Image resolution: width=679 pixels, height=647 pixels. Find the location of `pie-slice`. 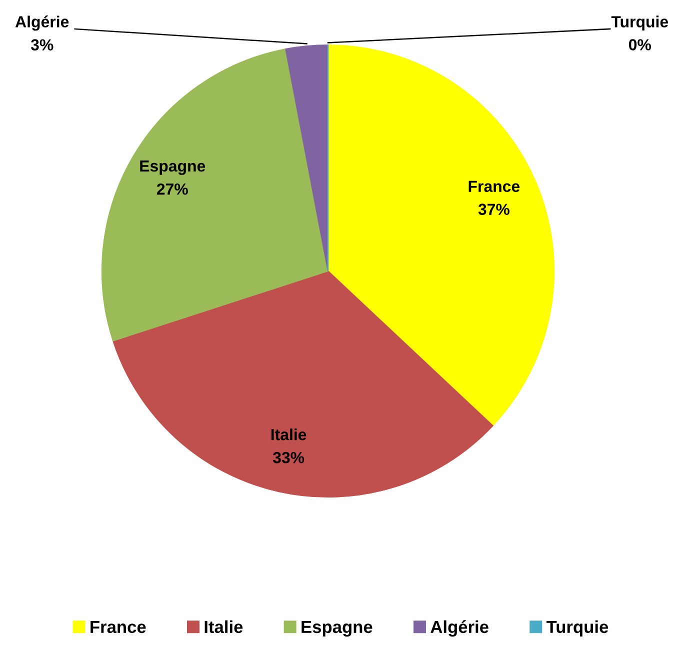

pie-slice is located at coordinates (307, 158).